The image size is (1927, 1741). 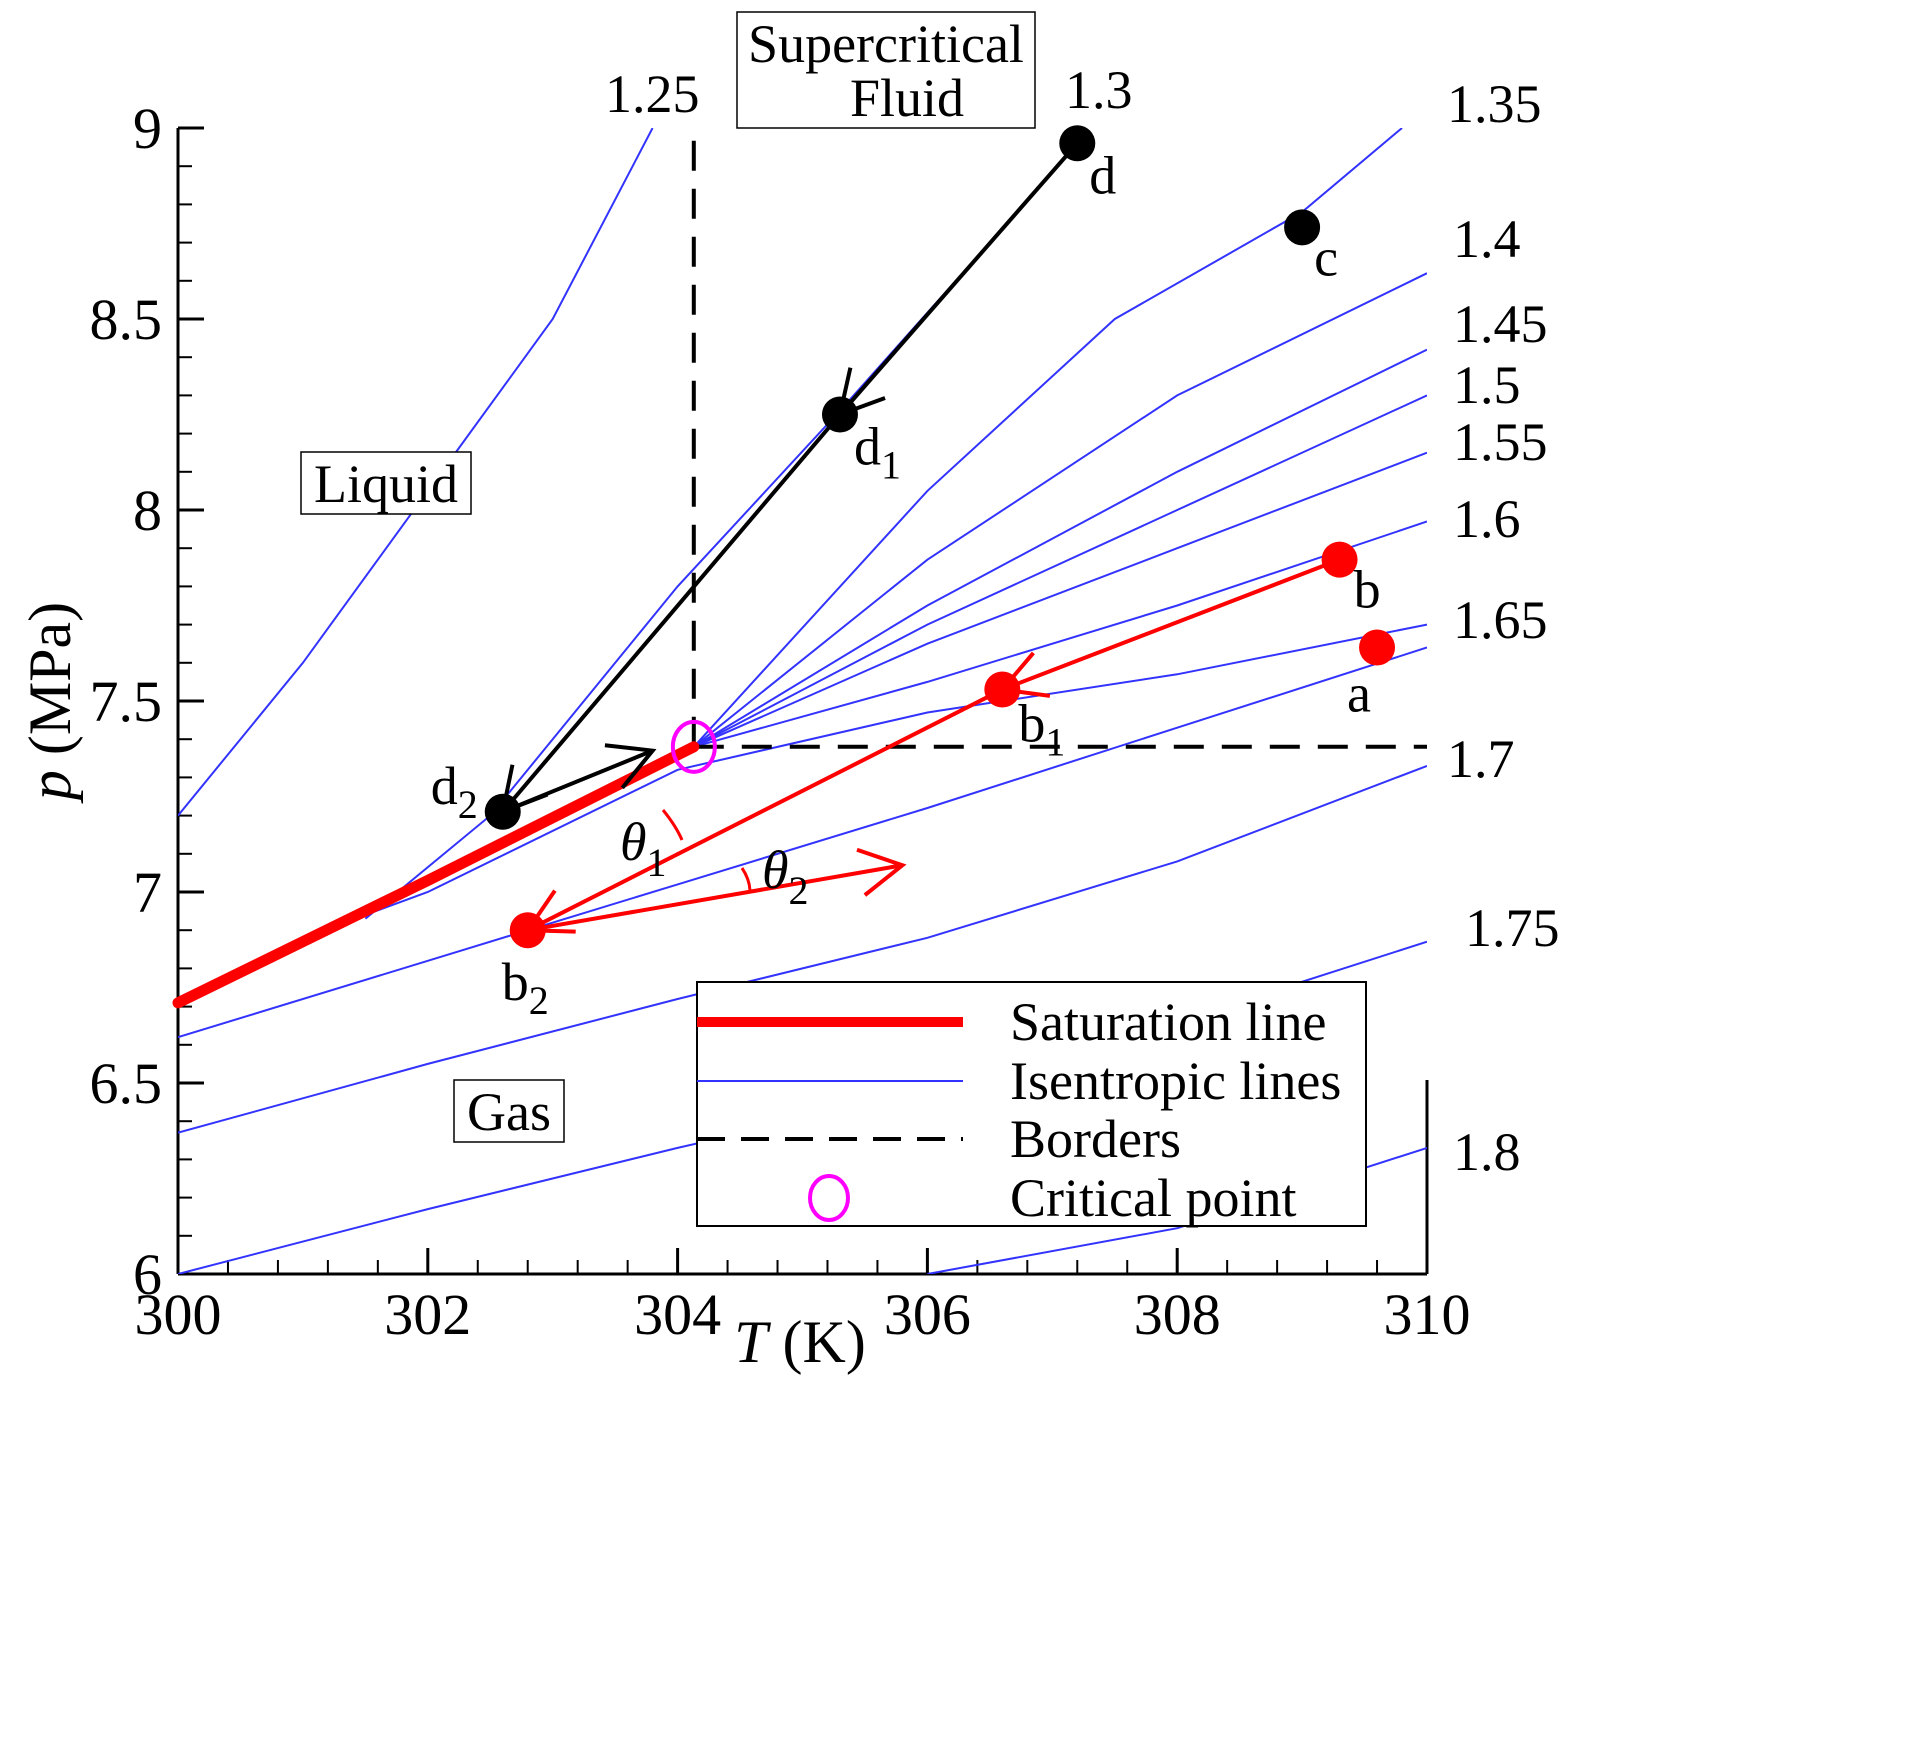 I want to click on saturation-line, so click(x=436, y=875).